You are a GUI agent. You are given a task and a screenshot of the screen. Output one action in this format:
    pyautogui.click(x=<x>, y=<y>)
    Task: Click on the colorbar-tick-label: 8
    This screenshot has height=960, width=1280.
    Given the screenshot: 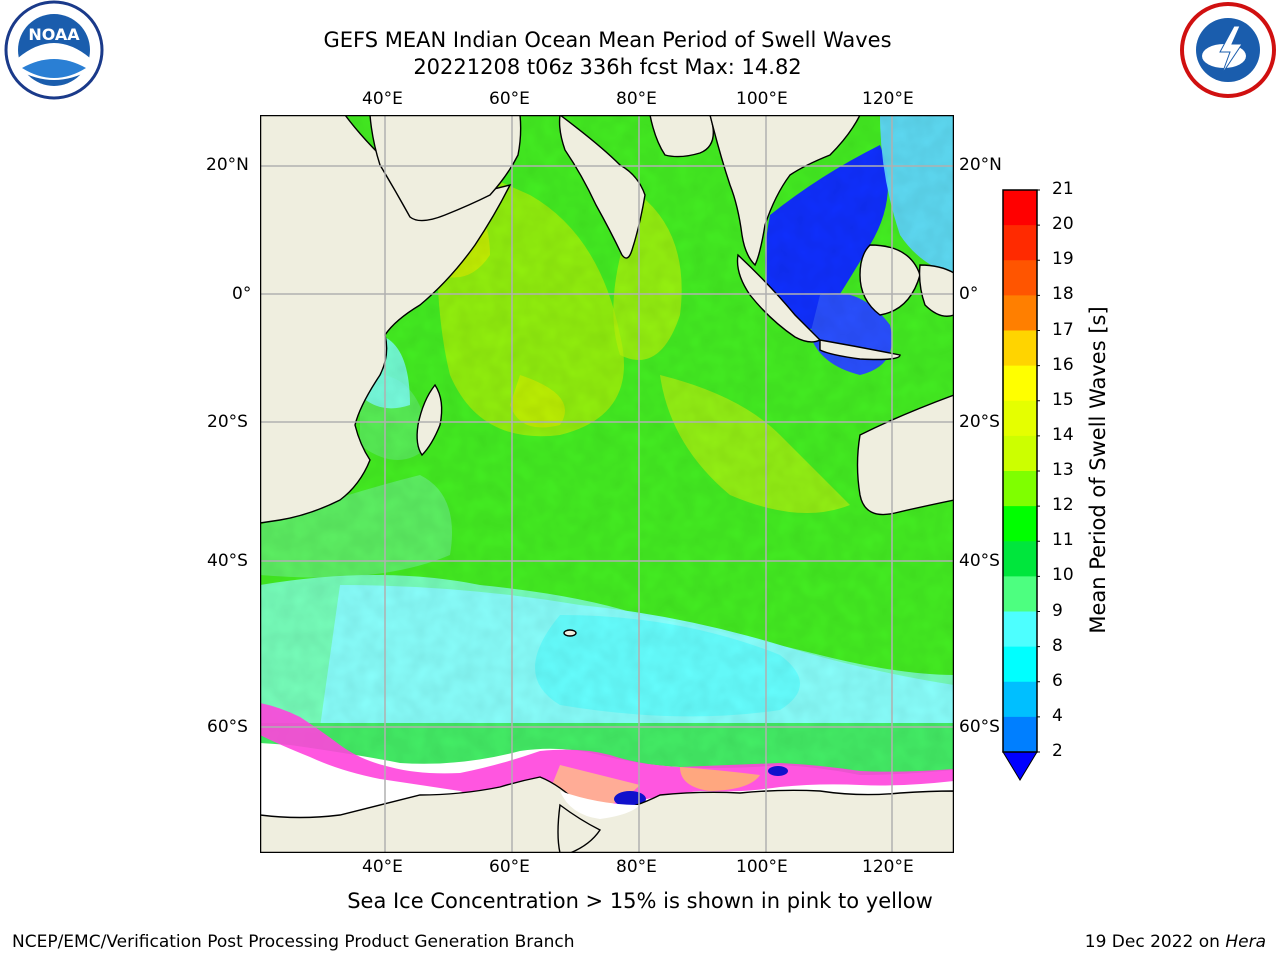 What is the action you would take?
    pyautogui.click(x=1057, y=645)
    